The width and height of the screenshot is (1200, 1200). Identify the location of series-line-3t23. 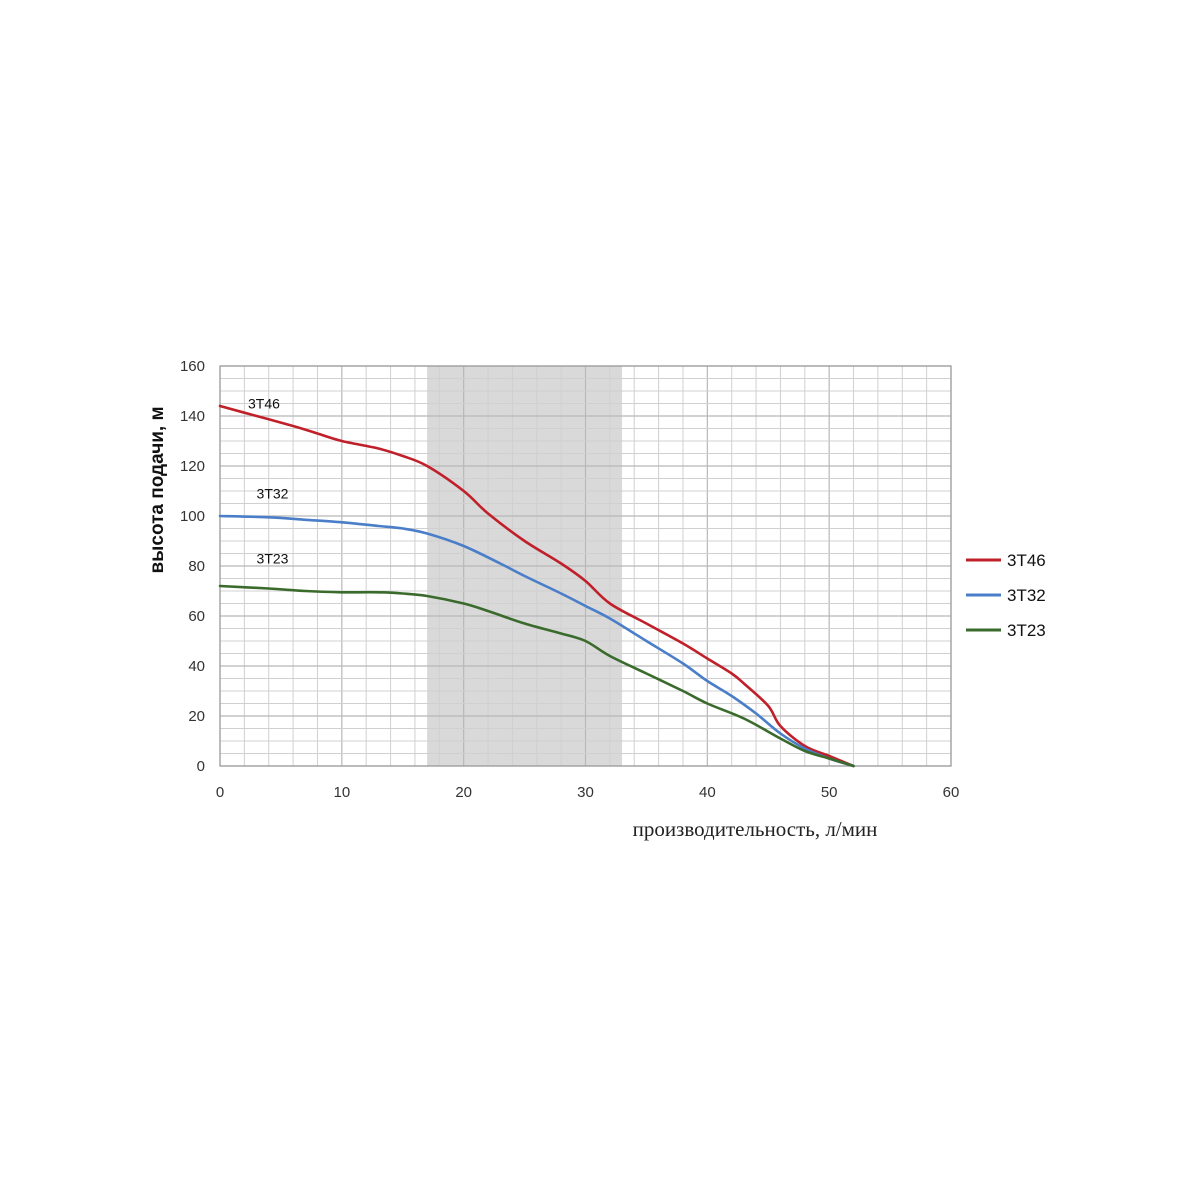
(536, 676).